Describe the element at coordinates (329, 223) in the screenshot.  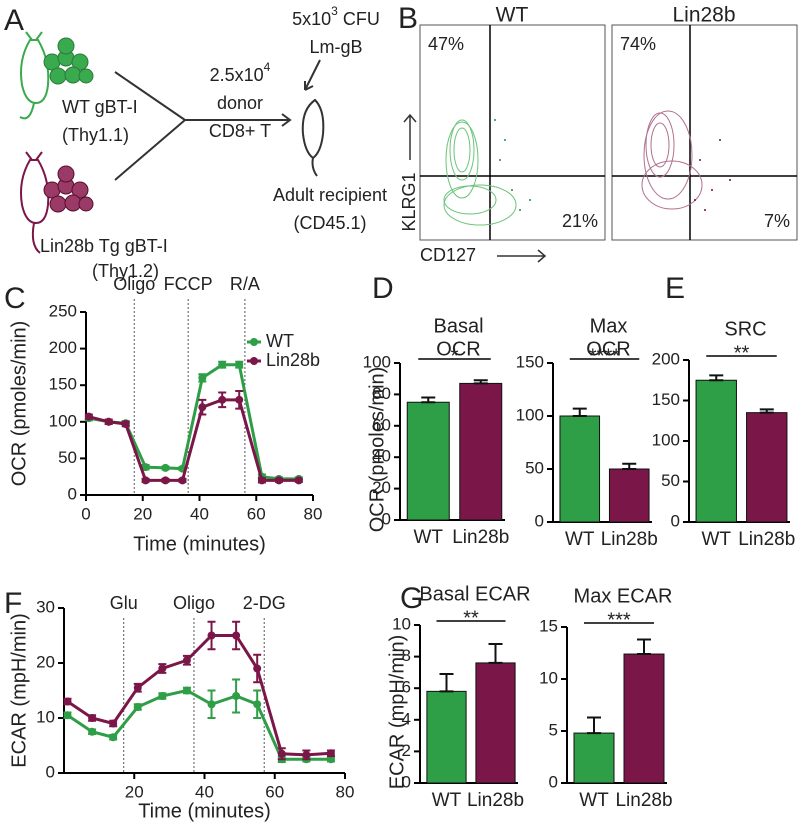
I see `recipient: (CD45.1)` at that location.